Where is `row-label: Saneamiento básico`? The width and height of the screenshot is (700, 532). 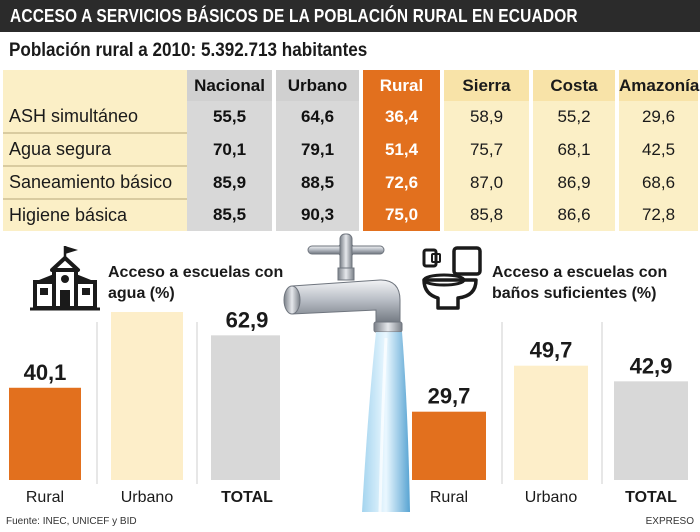 row-label: Saneamiento básico is located at coordinates (95, 183).